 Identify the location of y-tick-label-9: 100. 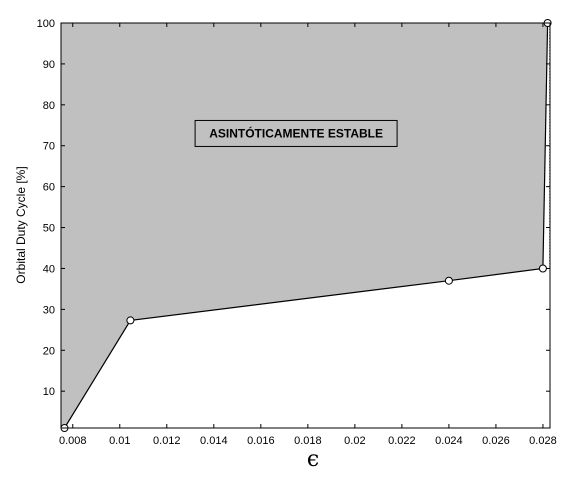
(46, 24).